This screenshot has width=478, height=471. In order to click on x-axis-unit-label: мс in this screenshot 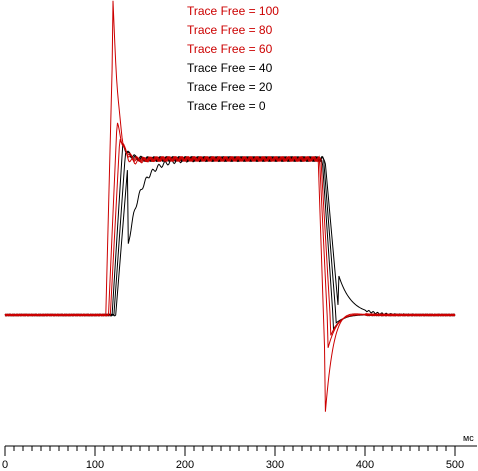, I will do `click(468, 438)`.